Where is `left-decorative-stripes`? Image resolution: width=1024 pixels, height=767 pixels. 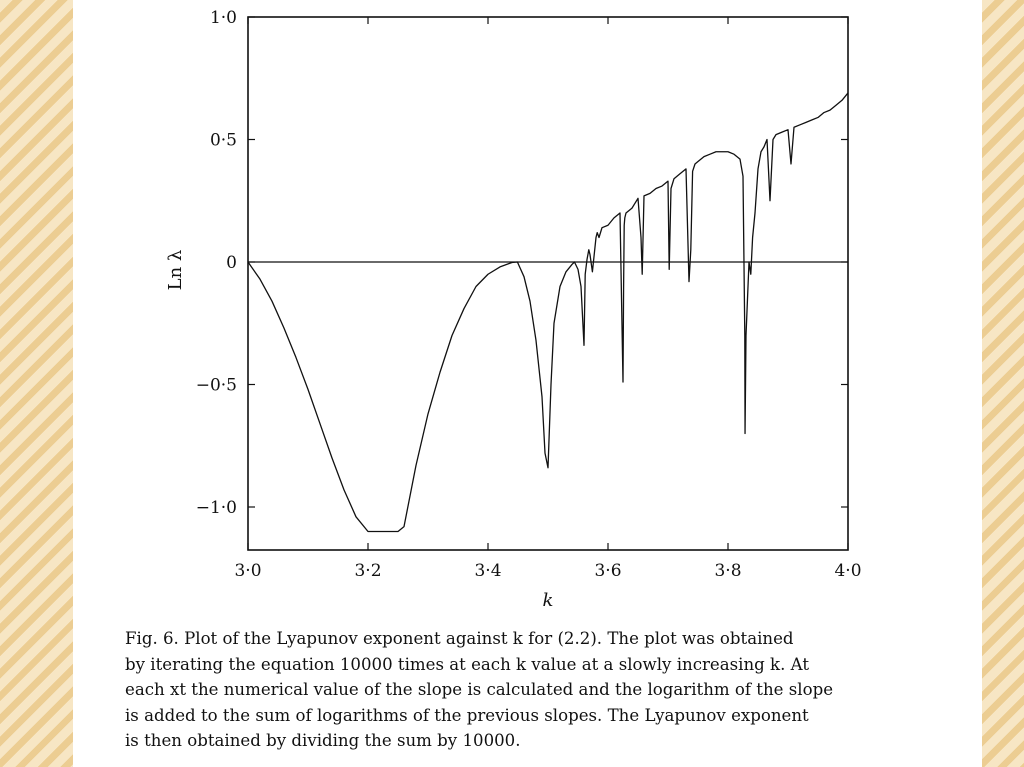
left-decorative-stripes is located at coordinates (36, 383).